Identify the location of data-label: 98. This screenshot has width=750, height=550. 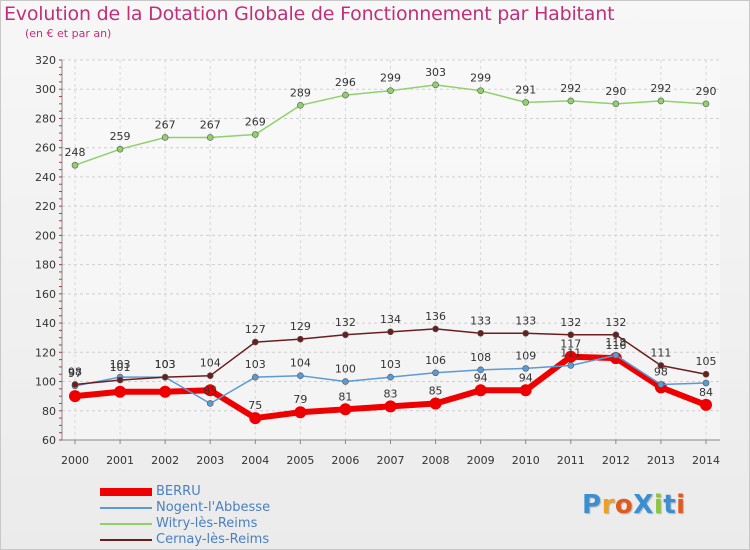
(75, 371).